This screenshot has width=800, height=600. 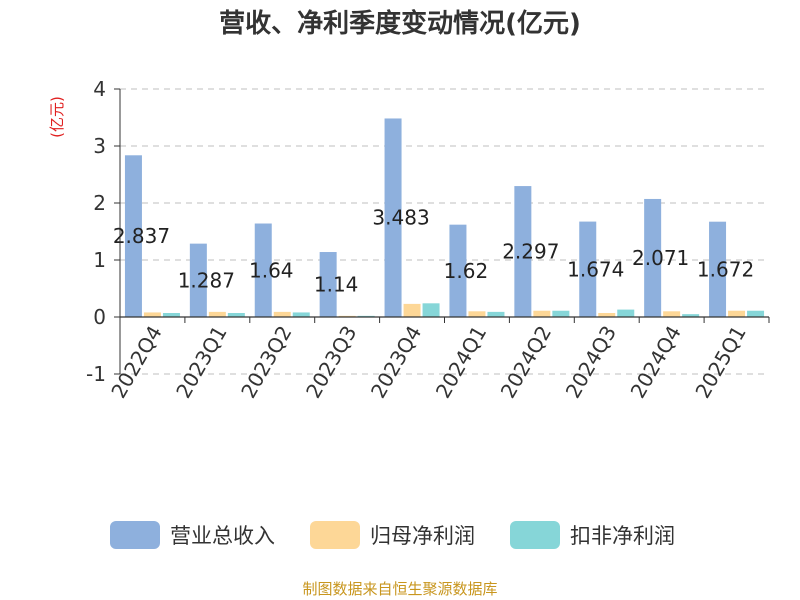 What do you see at coordinates (201, 362) in the screenshot?
I see `x-tick-label: 2023Q1` at bounding box center [201, 362].